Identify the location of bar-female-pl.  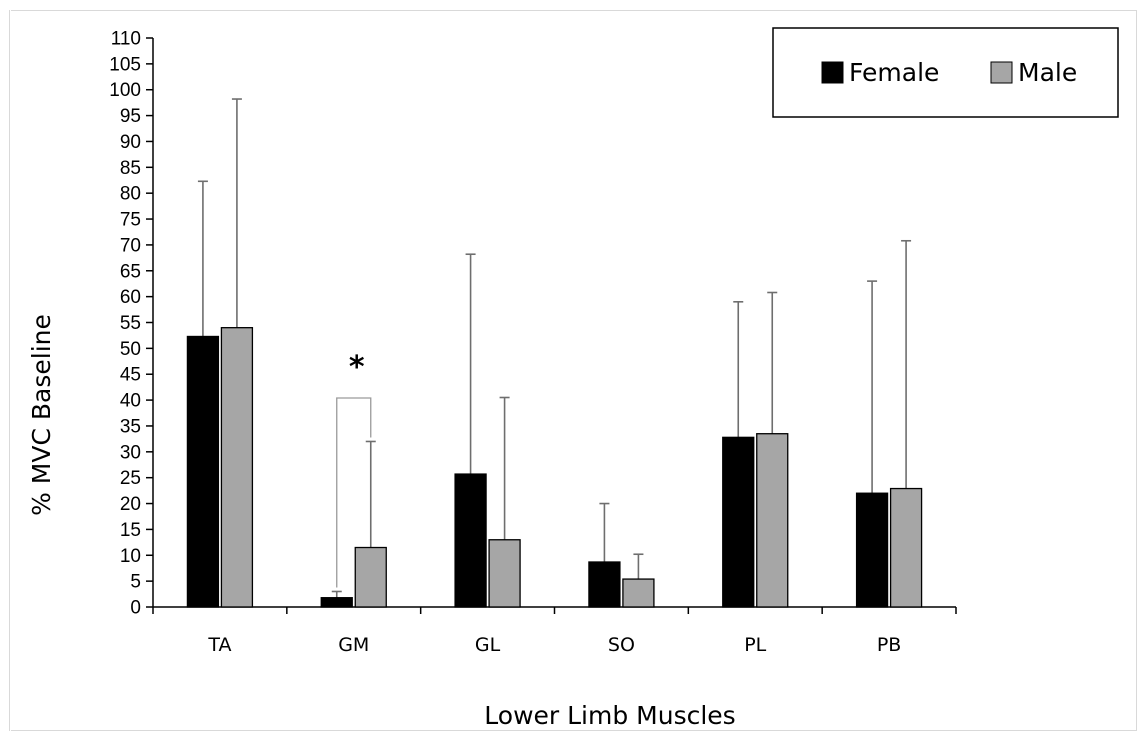
(738, 522).